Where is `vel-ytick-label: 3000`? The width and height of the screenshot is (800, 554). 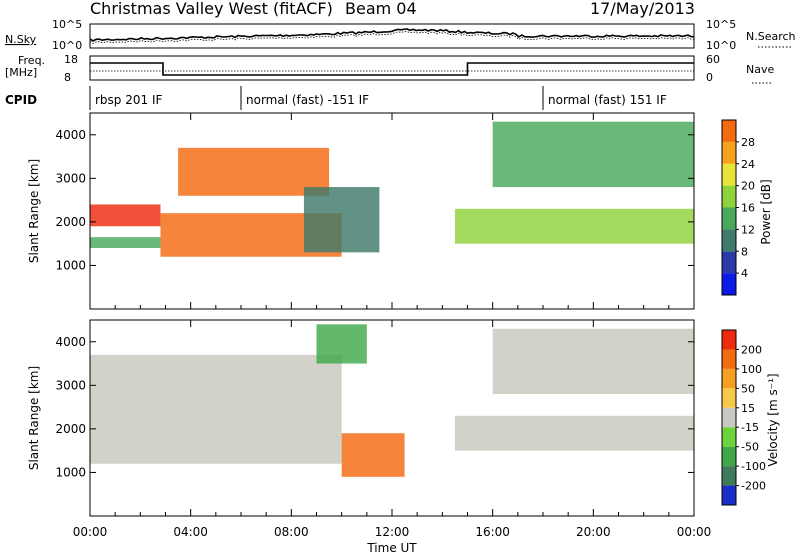
vel-ytick-label: 3000 is located at coordinates (70, 385).